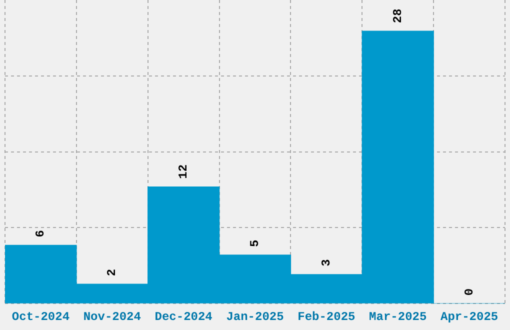 The height and width of the screenshot is (330, 510). I want to click on x-tick-label: Oct-2024, so click(41, 317).